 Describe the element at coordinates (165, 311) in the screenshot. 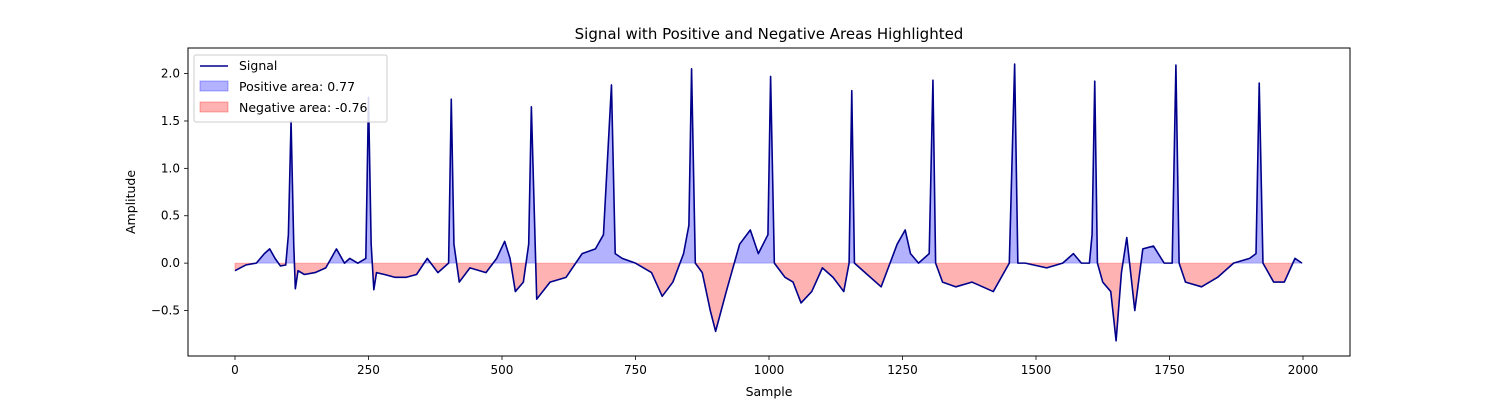

I see `y-tick-label-0: −0.5` at that location.